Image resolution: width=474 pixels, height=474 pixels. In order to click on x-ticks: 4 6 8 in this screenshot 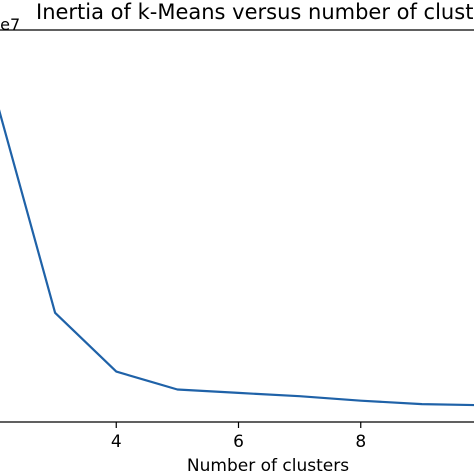, I will do `click(238, 437)`.